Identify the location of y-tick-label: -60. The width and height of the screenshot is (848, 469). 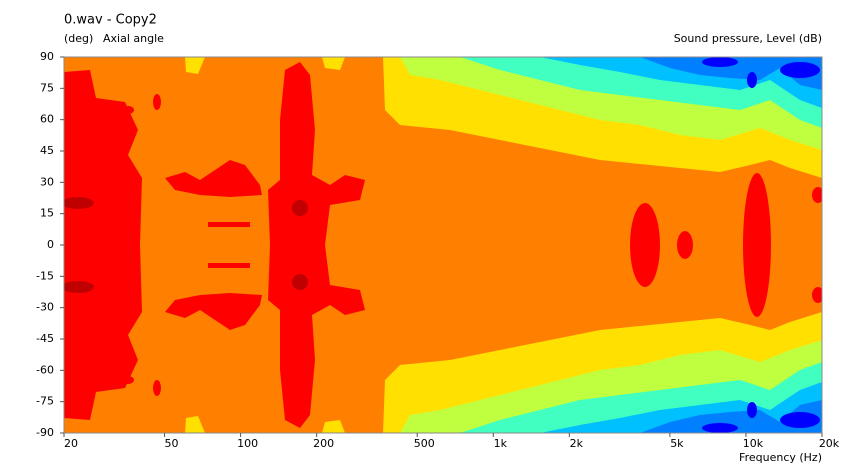
(45, 369).